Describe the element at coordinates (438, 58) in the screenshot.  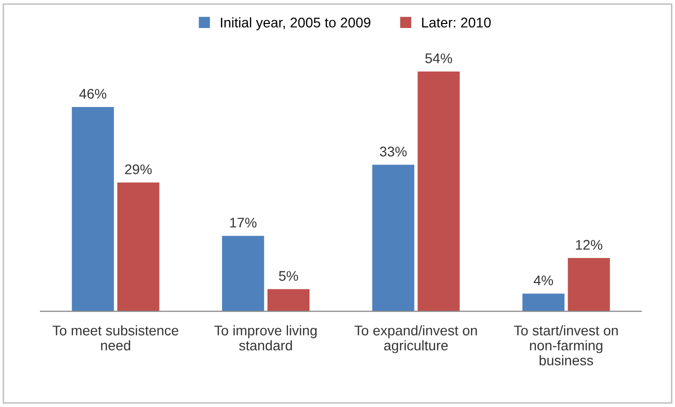
I see `data-label: 54%` at that location.